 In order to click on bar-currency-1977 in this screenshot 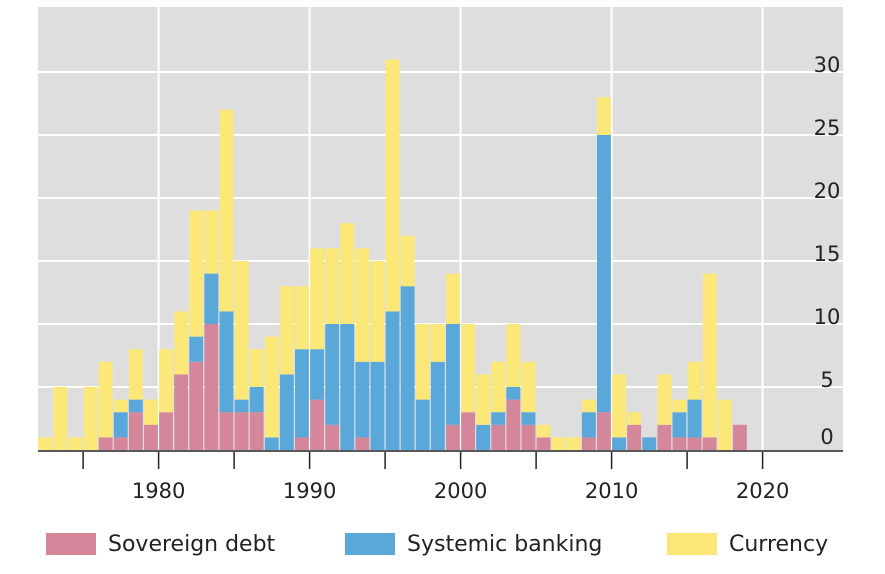, I will do `click(120, 406)`.